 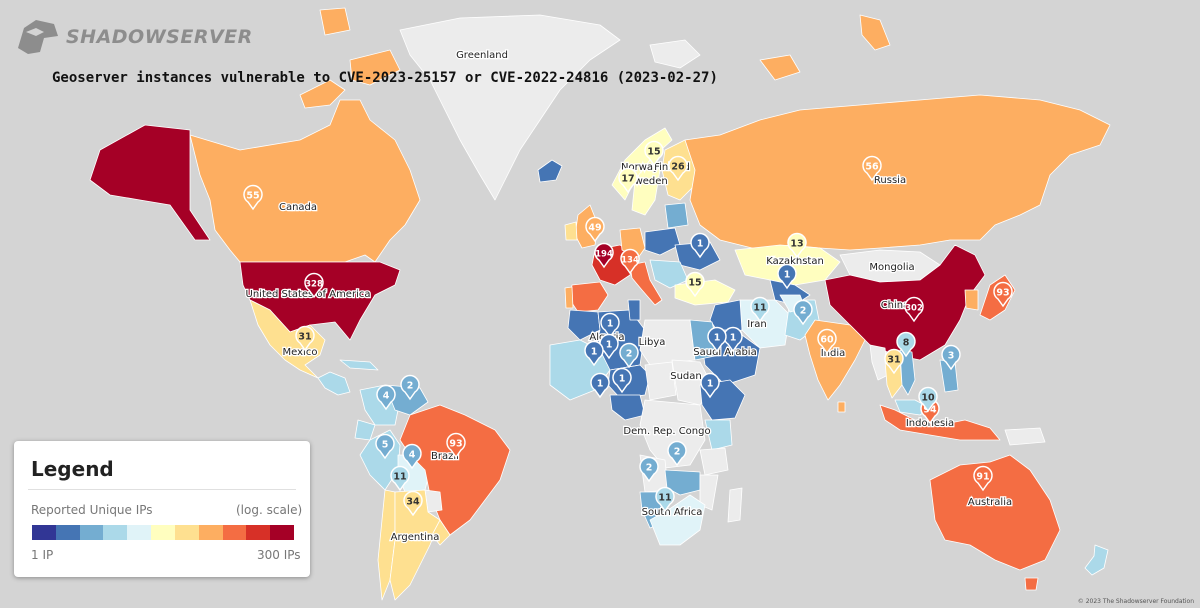 What do you see at coordinates (482, 55) in the screenshot?
I see `country-label-greenland: Greenland` at bounding box center [482, 55].